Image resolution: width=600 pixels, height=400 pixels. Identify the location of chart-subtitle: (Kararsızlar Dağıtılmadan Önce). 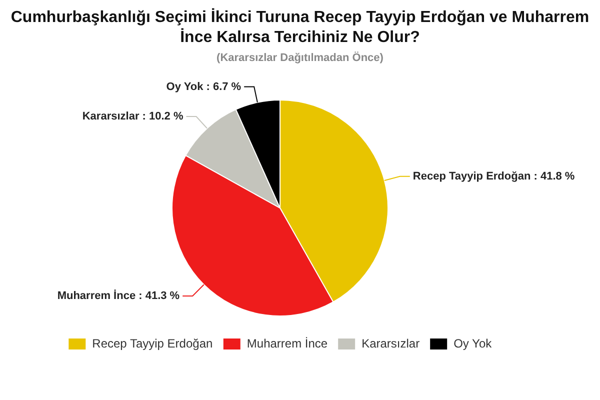
(300, 58).